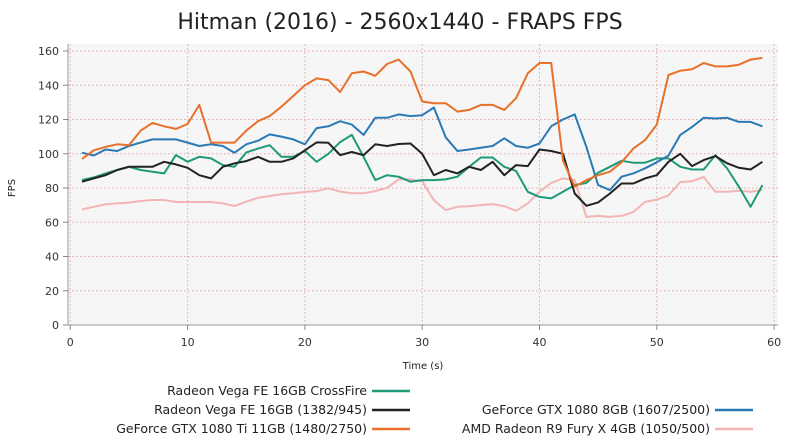 The width and height of the screenshot is (800, 444). What do you see at coordinates (400, 22) in the screenshot?
I see `chart-title: Hitman (2016) - 2560x1440 - FRAPS FPS` at bounding box center [400, 22].